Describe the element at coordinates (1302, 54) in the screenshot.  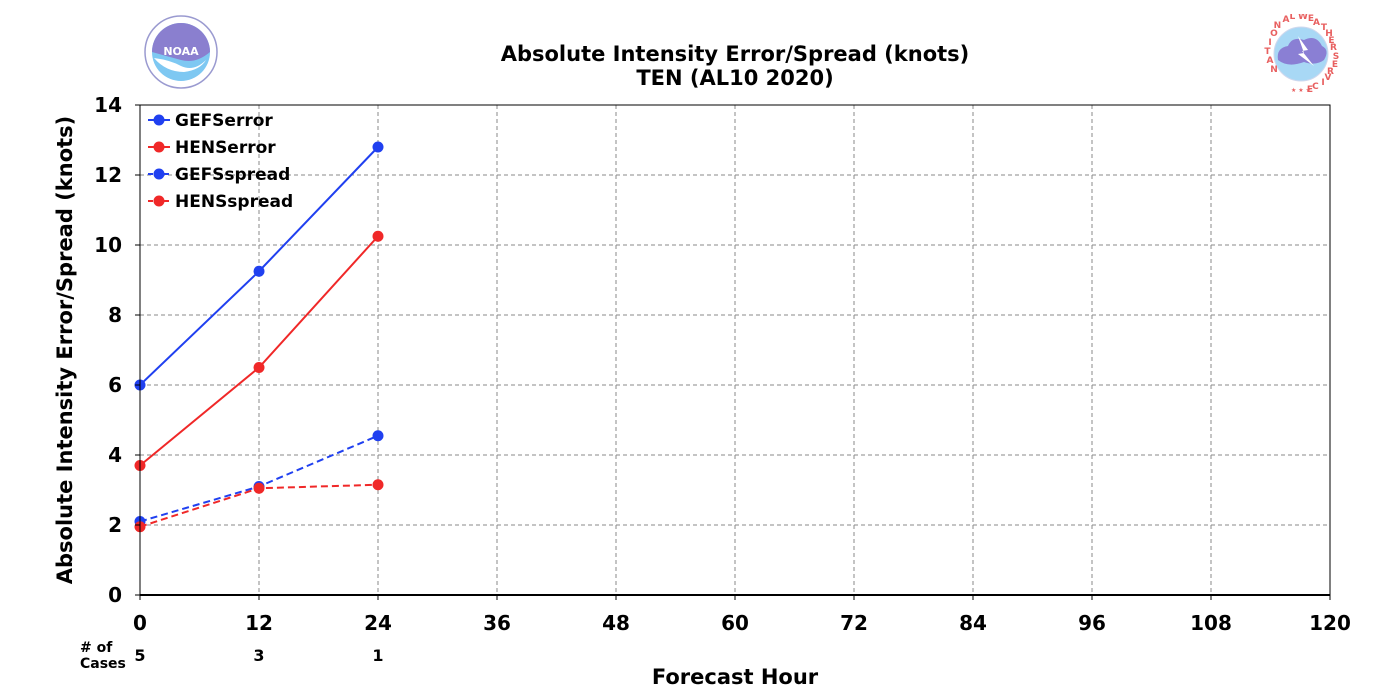
I see `svg-text:NAT ION AL WEA: NAT ION AL WEA THE R SER VIC E` at that location.